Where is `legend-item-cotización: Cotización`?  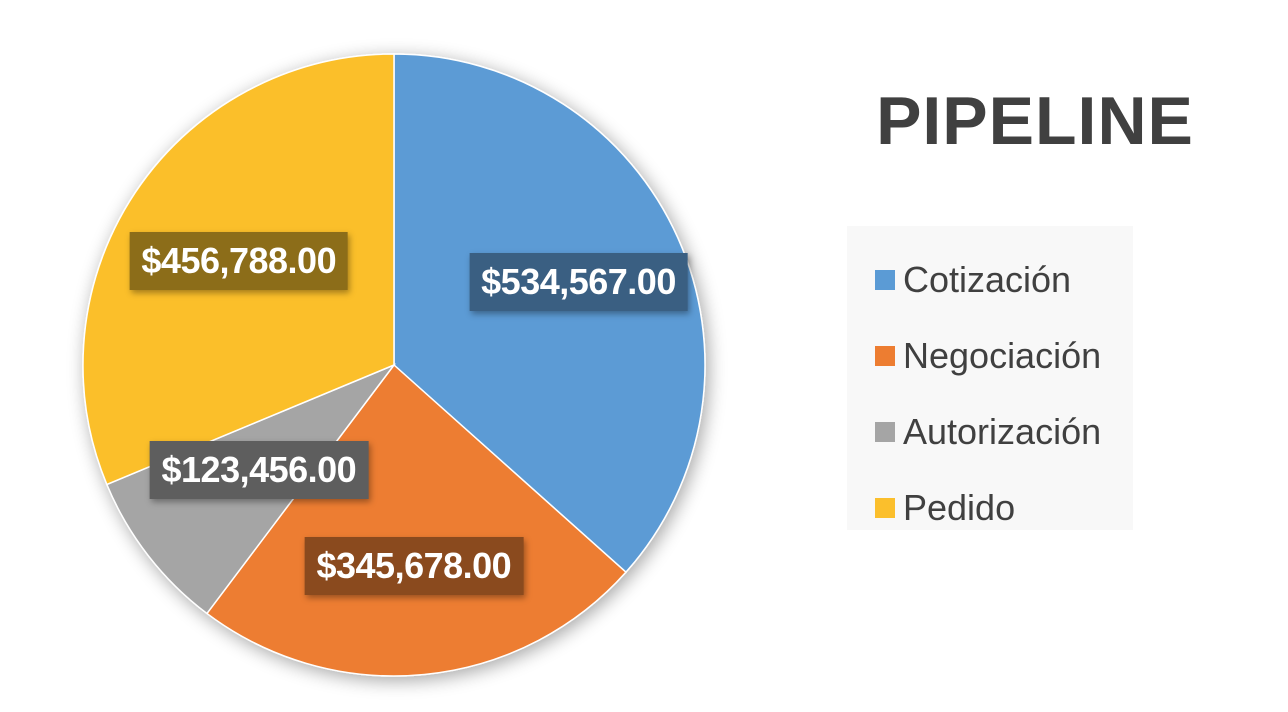
legend-item-cotización: Cotización is located at coordinates (1004, 280).